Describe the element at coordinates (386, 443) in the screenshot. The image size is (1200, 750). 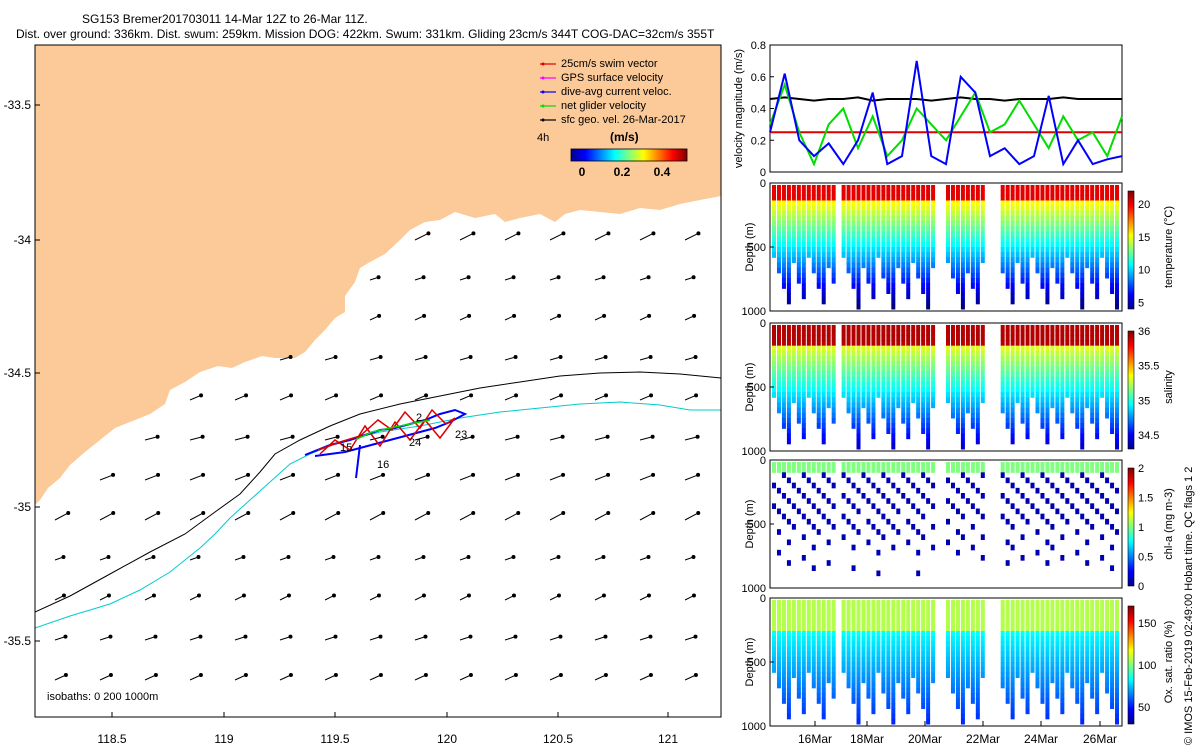
I see `glider-track` at that location.